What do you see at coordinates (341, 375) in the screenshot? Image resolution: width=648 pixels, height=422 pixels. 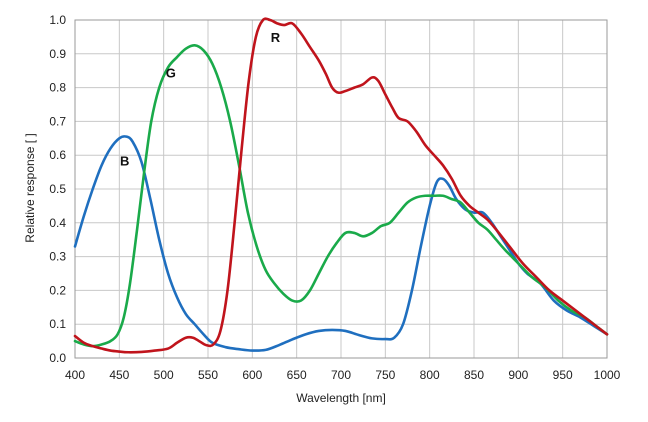 I see `x-tick-label: 700` at bounding box center [341, 375].